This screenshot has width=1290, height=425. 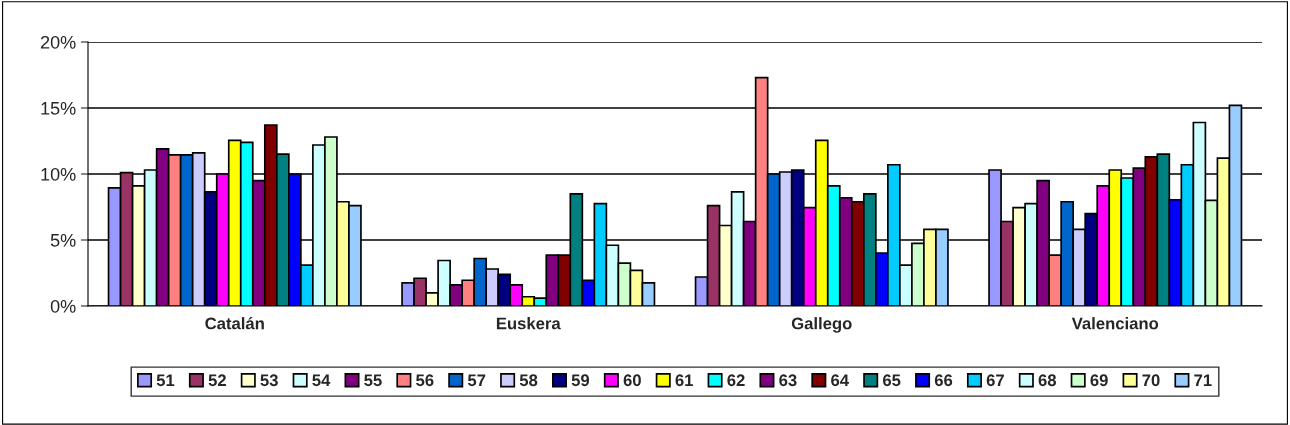 What do you see at coordinates (684, 380) in the screenshot?
I see `legend-label: 61` at bounding box center [684, 380].